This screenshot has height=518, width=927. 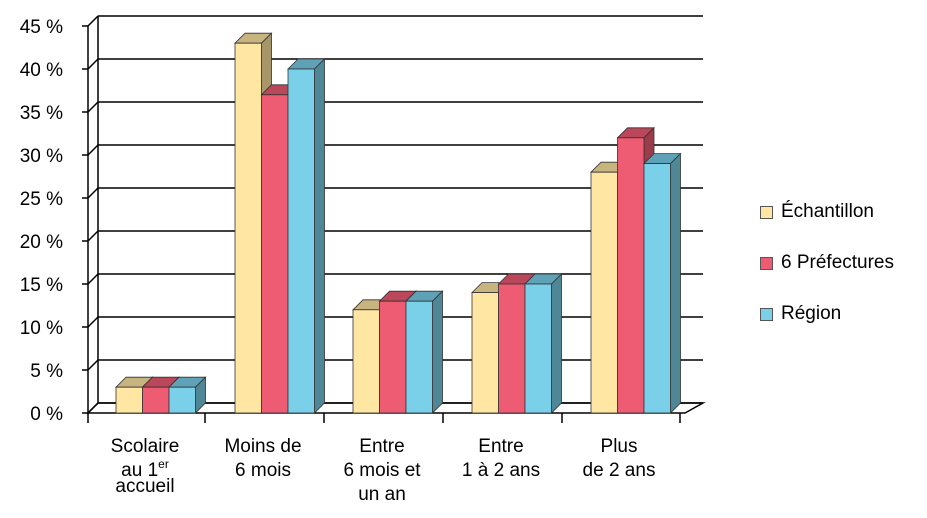 What do you see at coordinates (619, 446) in the screenshot?
I see `x-tick-label-line: Plus` at bounding box center [619, 446].